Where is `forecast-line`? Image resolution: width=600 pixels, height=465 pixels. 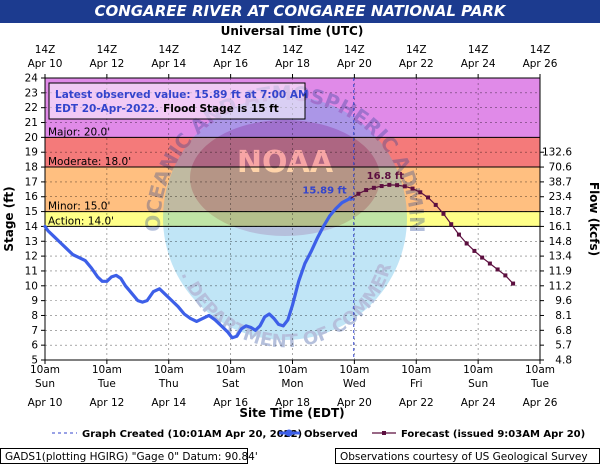 forecast-line is located at coordinates (432, 234).